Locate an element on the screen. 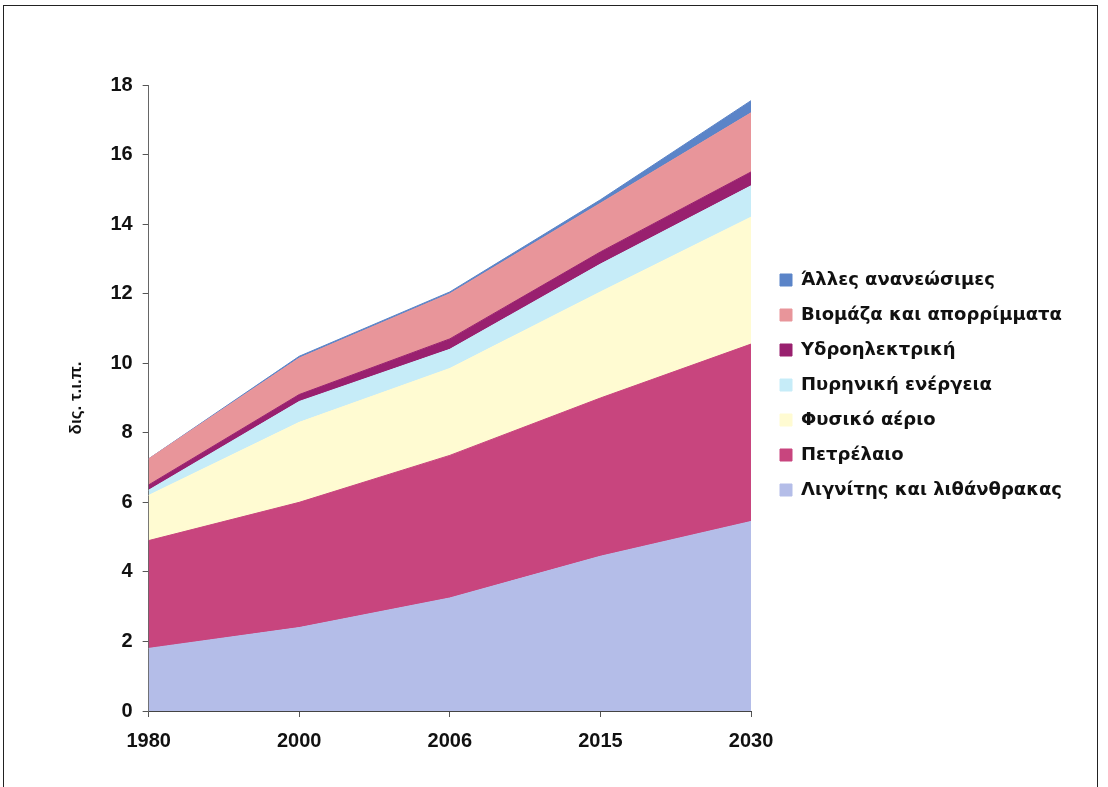 The image size is (1108, 787). y-tick-label: 2 is located at coordinates (127, 639).